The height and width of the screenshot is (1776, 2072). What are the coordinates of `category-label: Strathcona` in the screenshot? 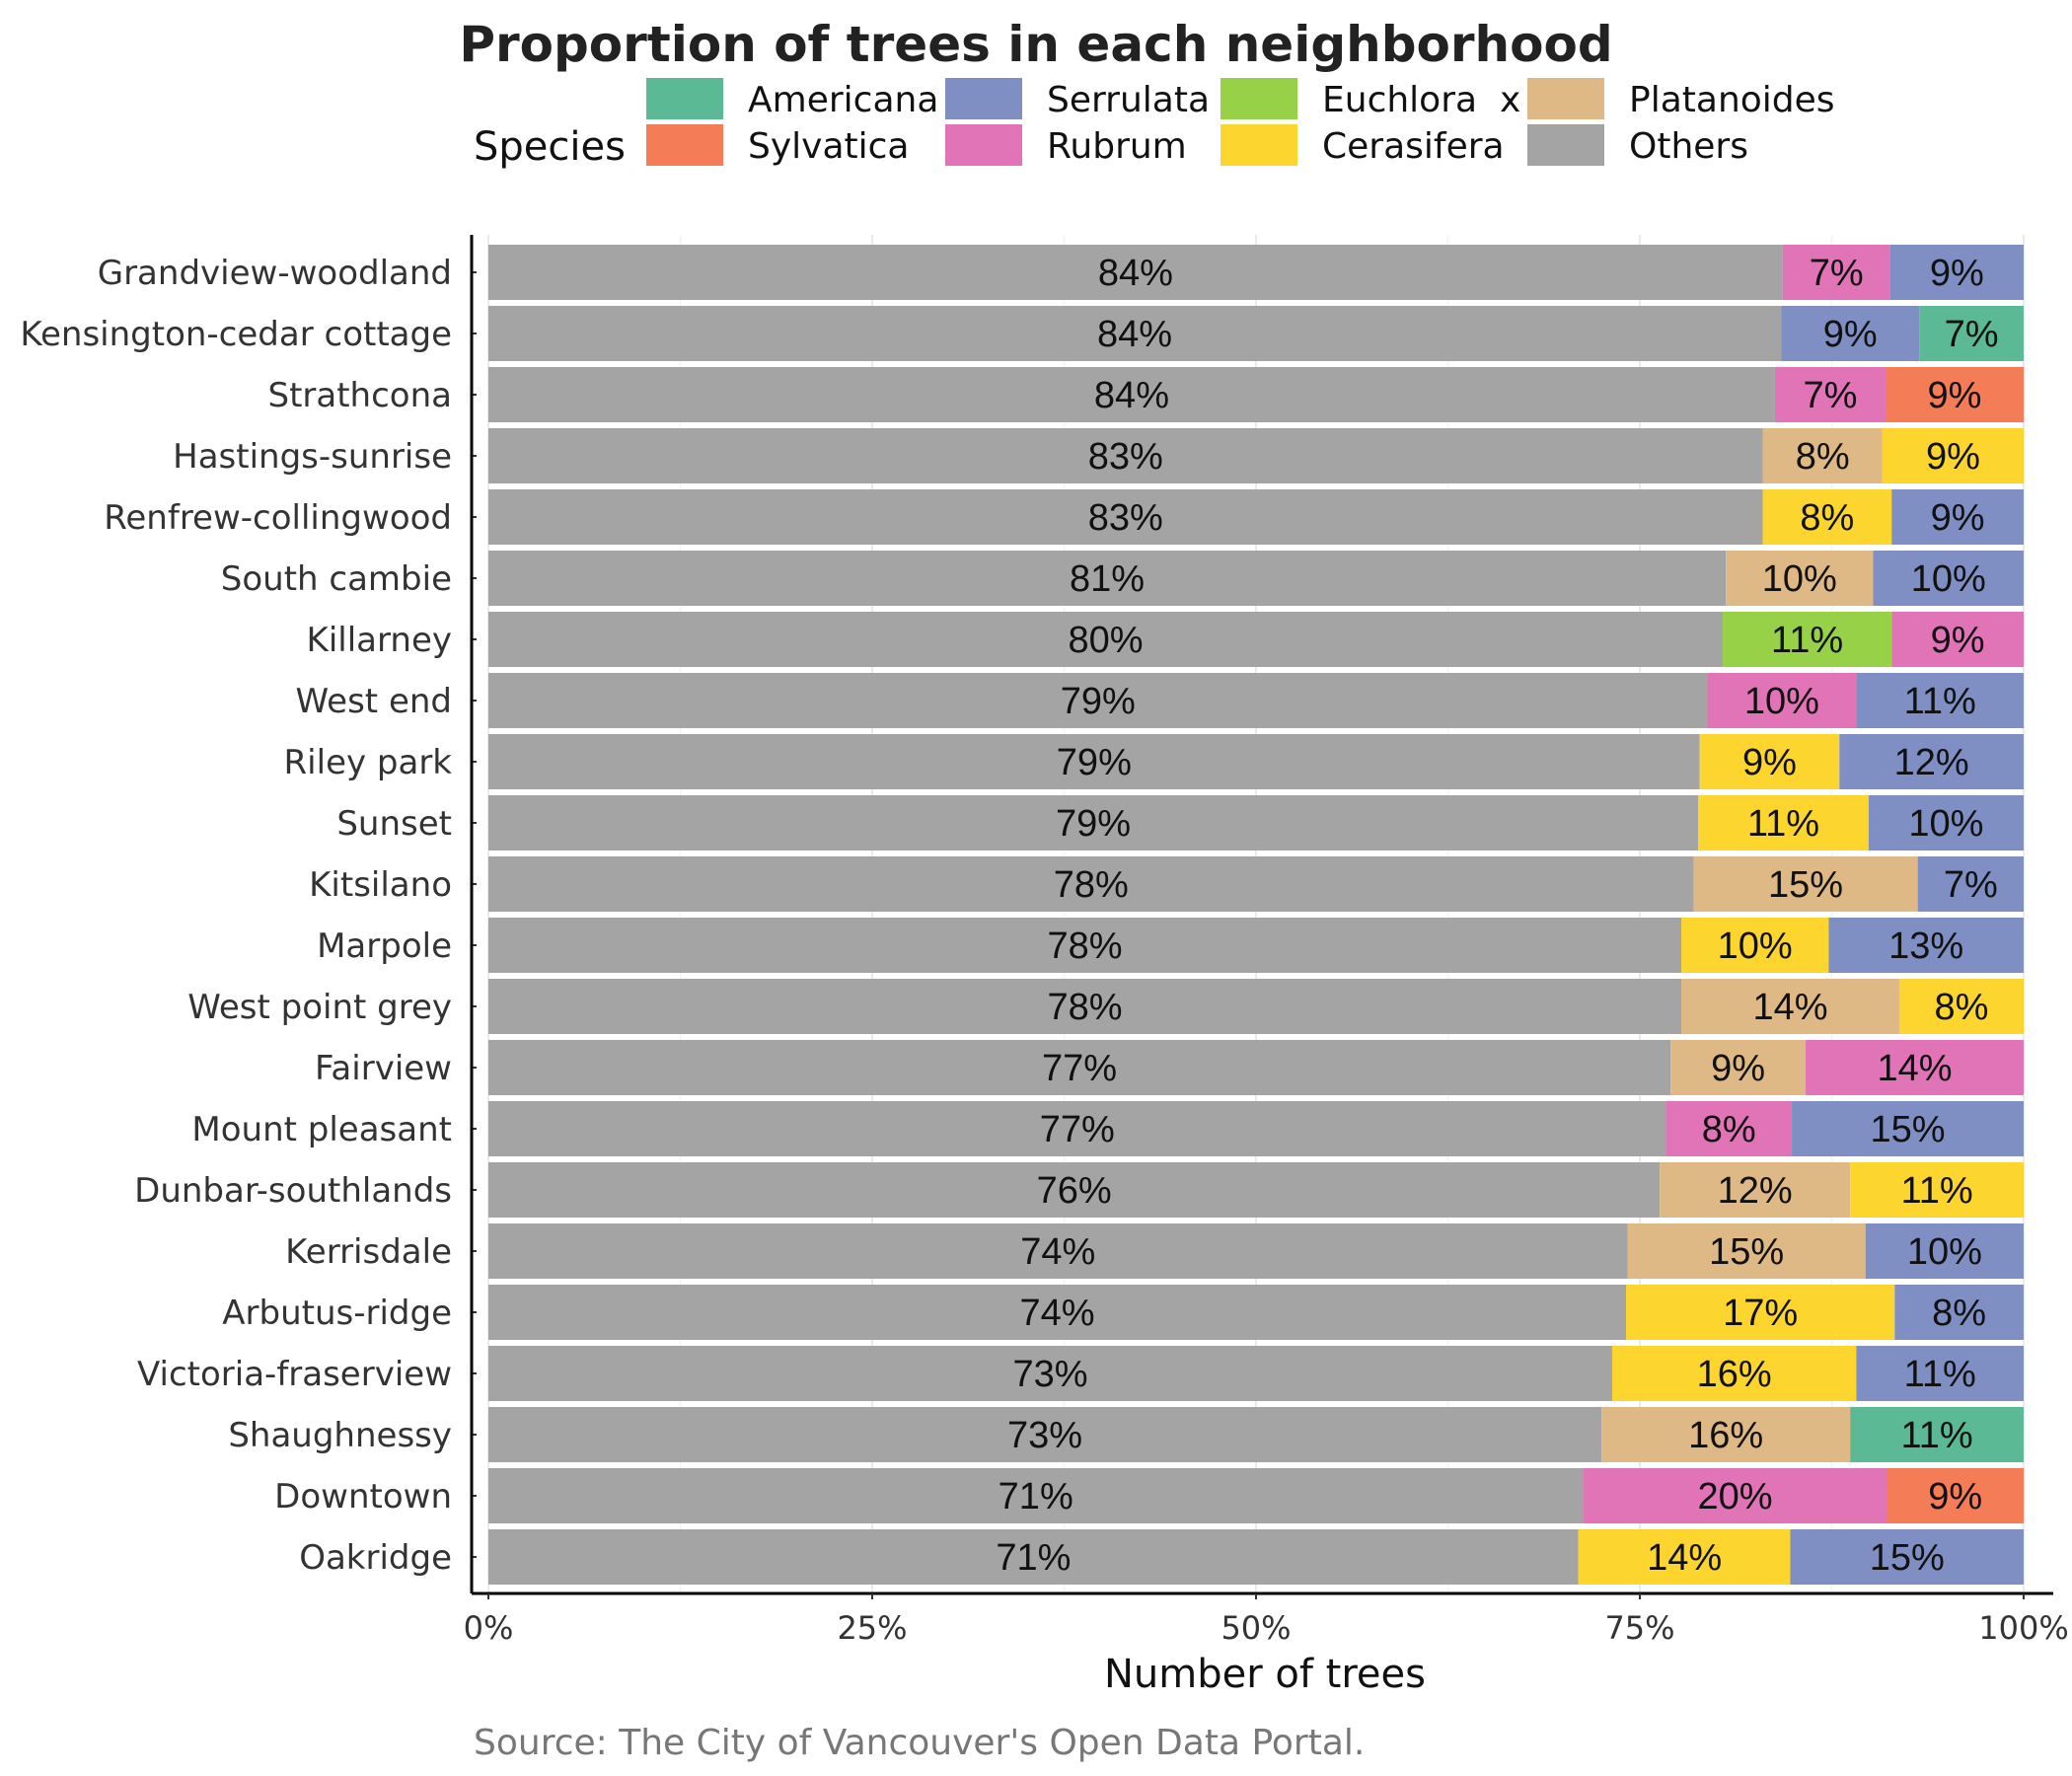 It's located at (361, 396).